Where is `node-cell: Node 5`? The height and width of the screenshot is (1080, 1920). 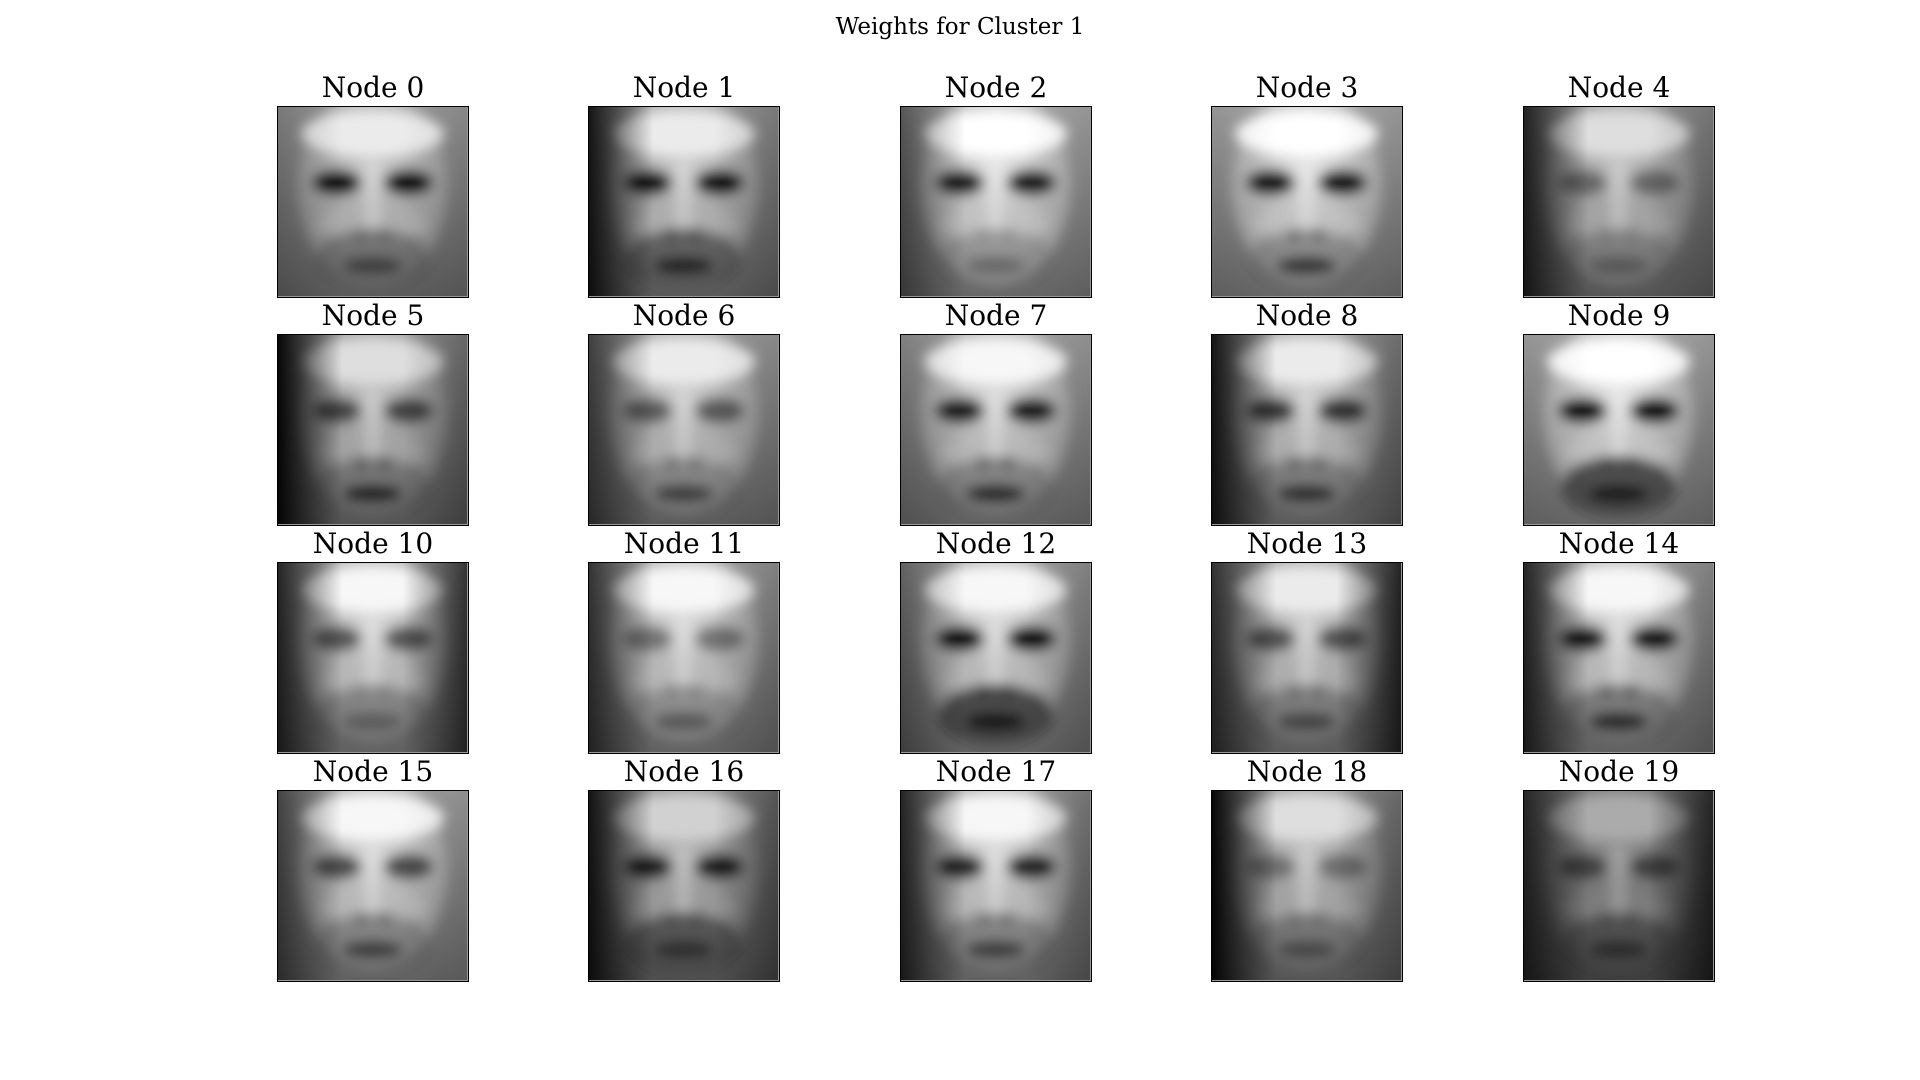
node-cell: Node 5 is located at coordinates (373, 412).